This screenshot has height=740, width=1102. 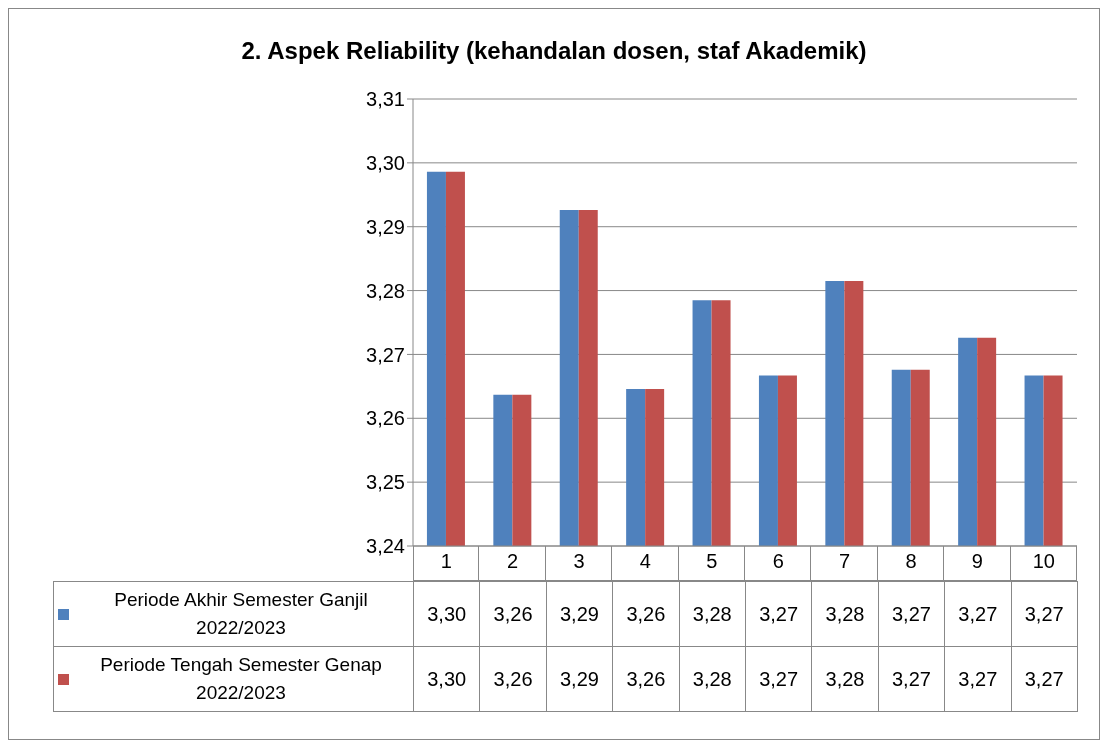 What do you see at coordinates (911, 561) in the screenshot?
I see `x-tick-label: 8` at bounding box center [911, 561].